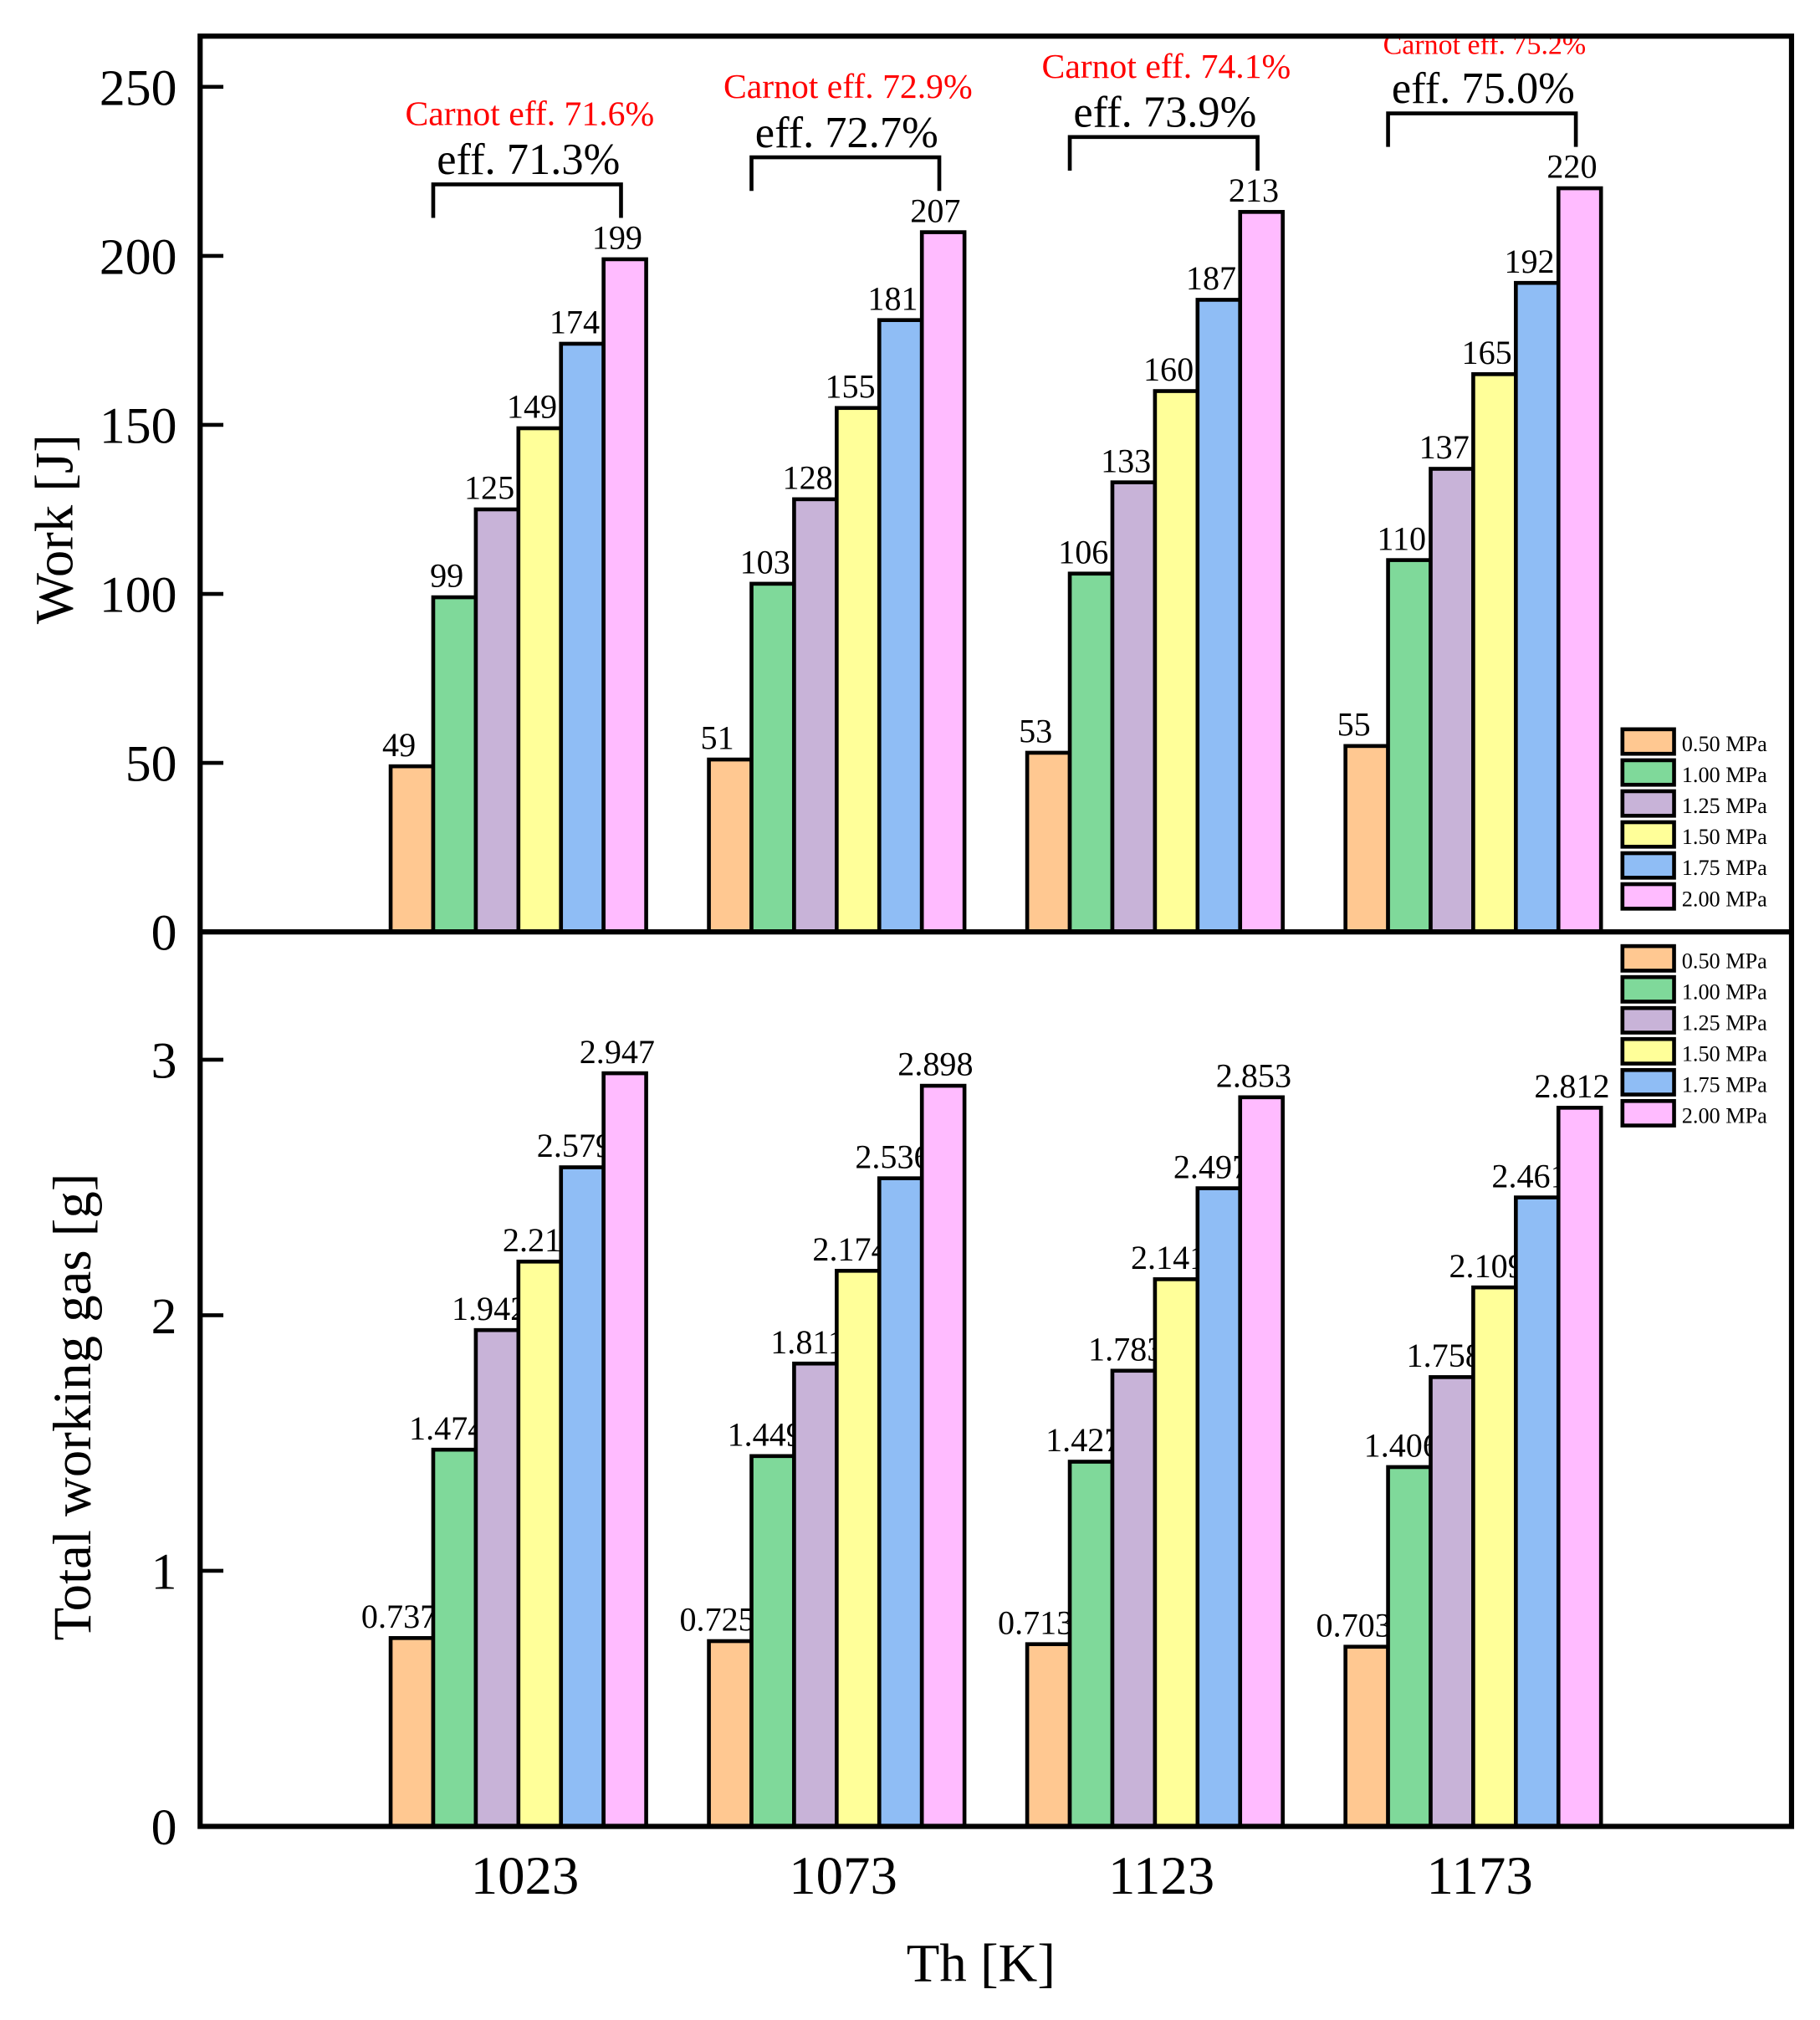  What do you see at coordinates (1161, 1876) in the screenshot?
I see `x-tick-label: 1123` at bounding box center [1161, 1876].